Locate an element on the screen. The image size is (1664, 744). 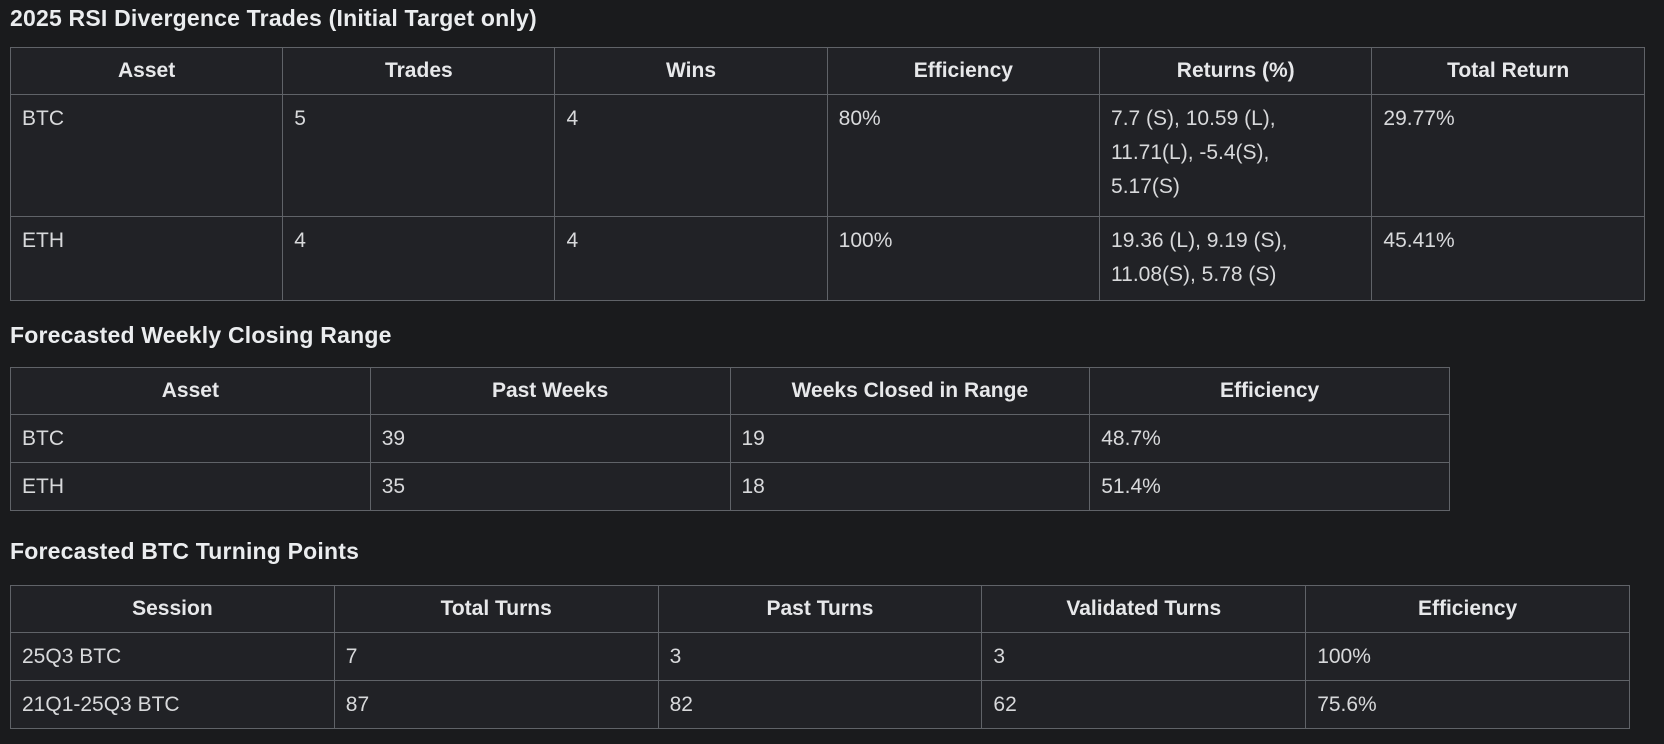
cell-total-return: 29.77% is located at coordinates (1508, 155).